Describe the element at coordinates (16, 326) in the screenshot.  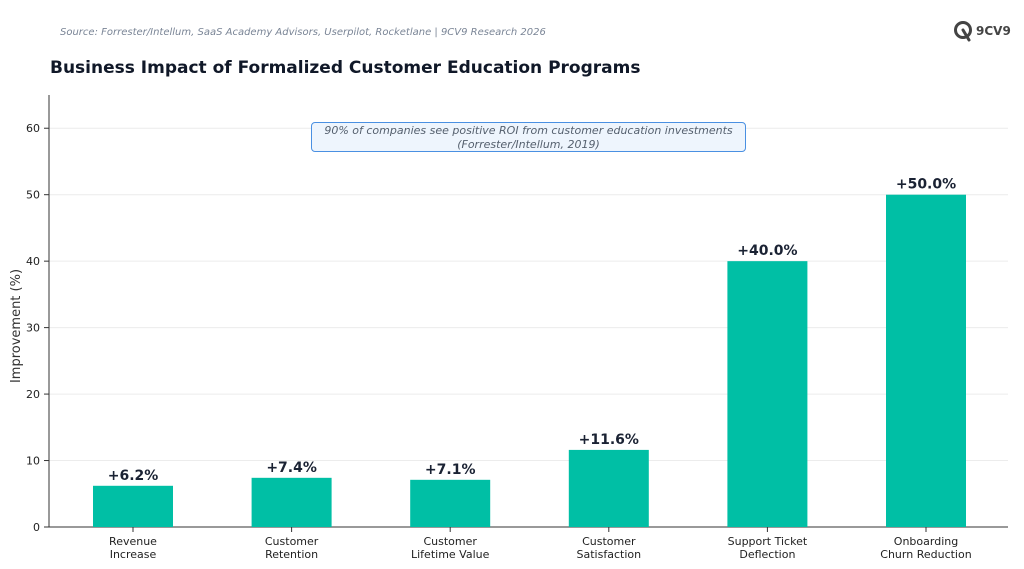
I see `y-axis-label: Improvement (%)` at that location.